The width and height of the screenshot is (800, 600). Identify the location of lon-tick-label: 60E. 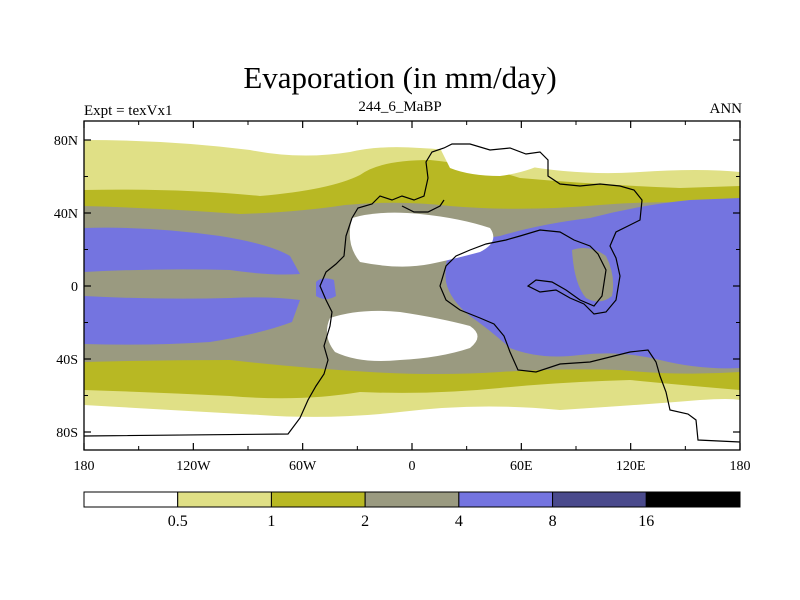
(521, 466).